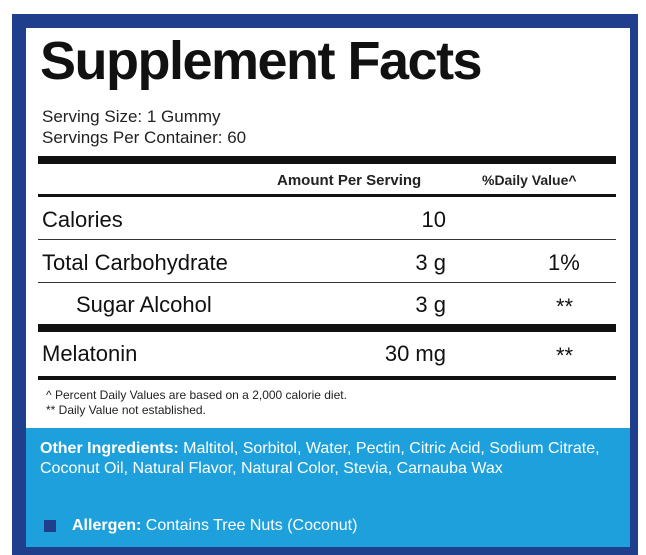  What do you see at coordinates (249, 525) in the screenshot?
I see `allergen-text: Contains Tree Nuts (Coconut)` at bounding box center [249, 525].